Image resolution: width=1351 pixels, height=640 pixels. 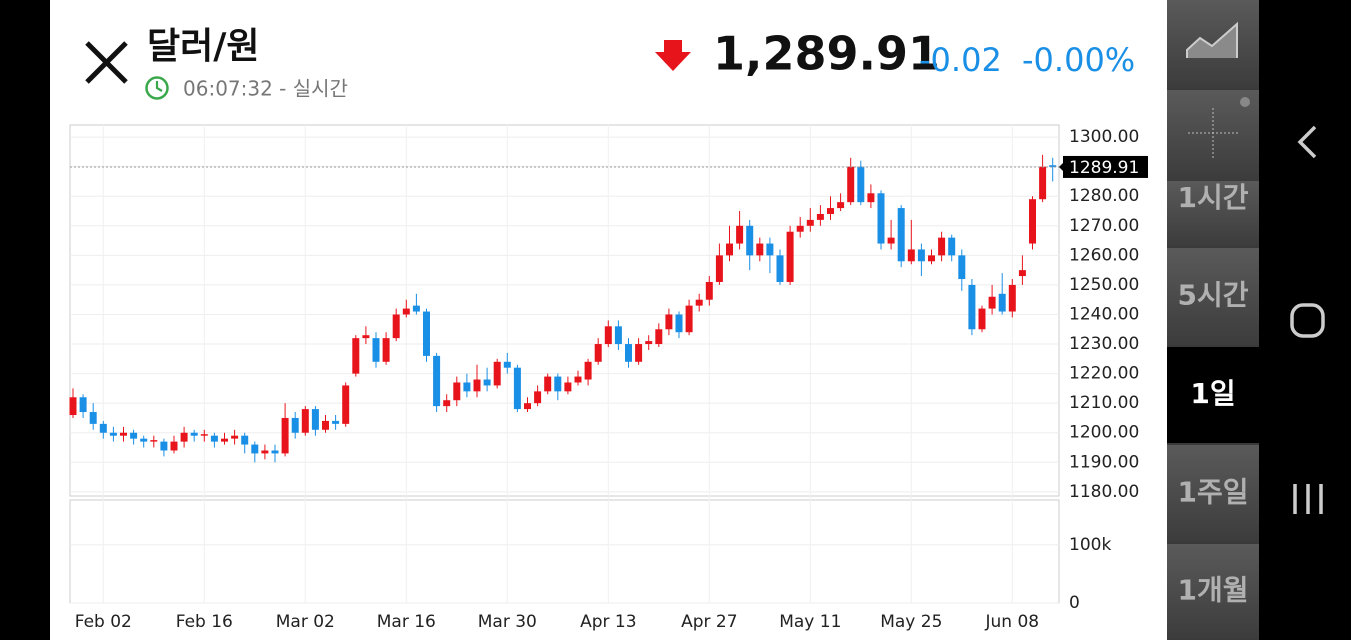 What do you see at coordinates (507, 622) in the screenshot?
I see `x-tick-label: Mar 30` at bounding box center [507, 622].